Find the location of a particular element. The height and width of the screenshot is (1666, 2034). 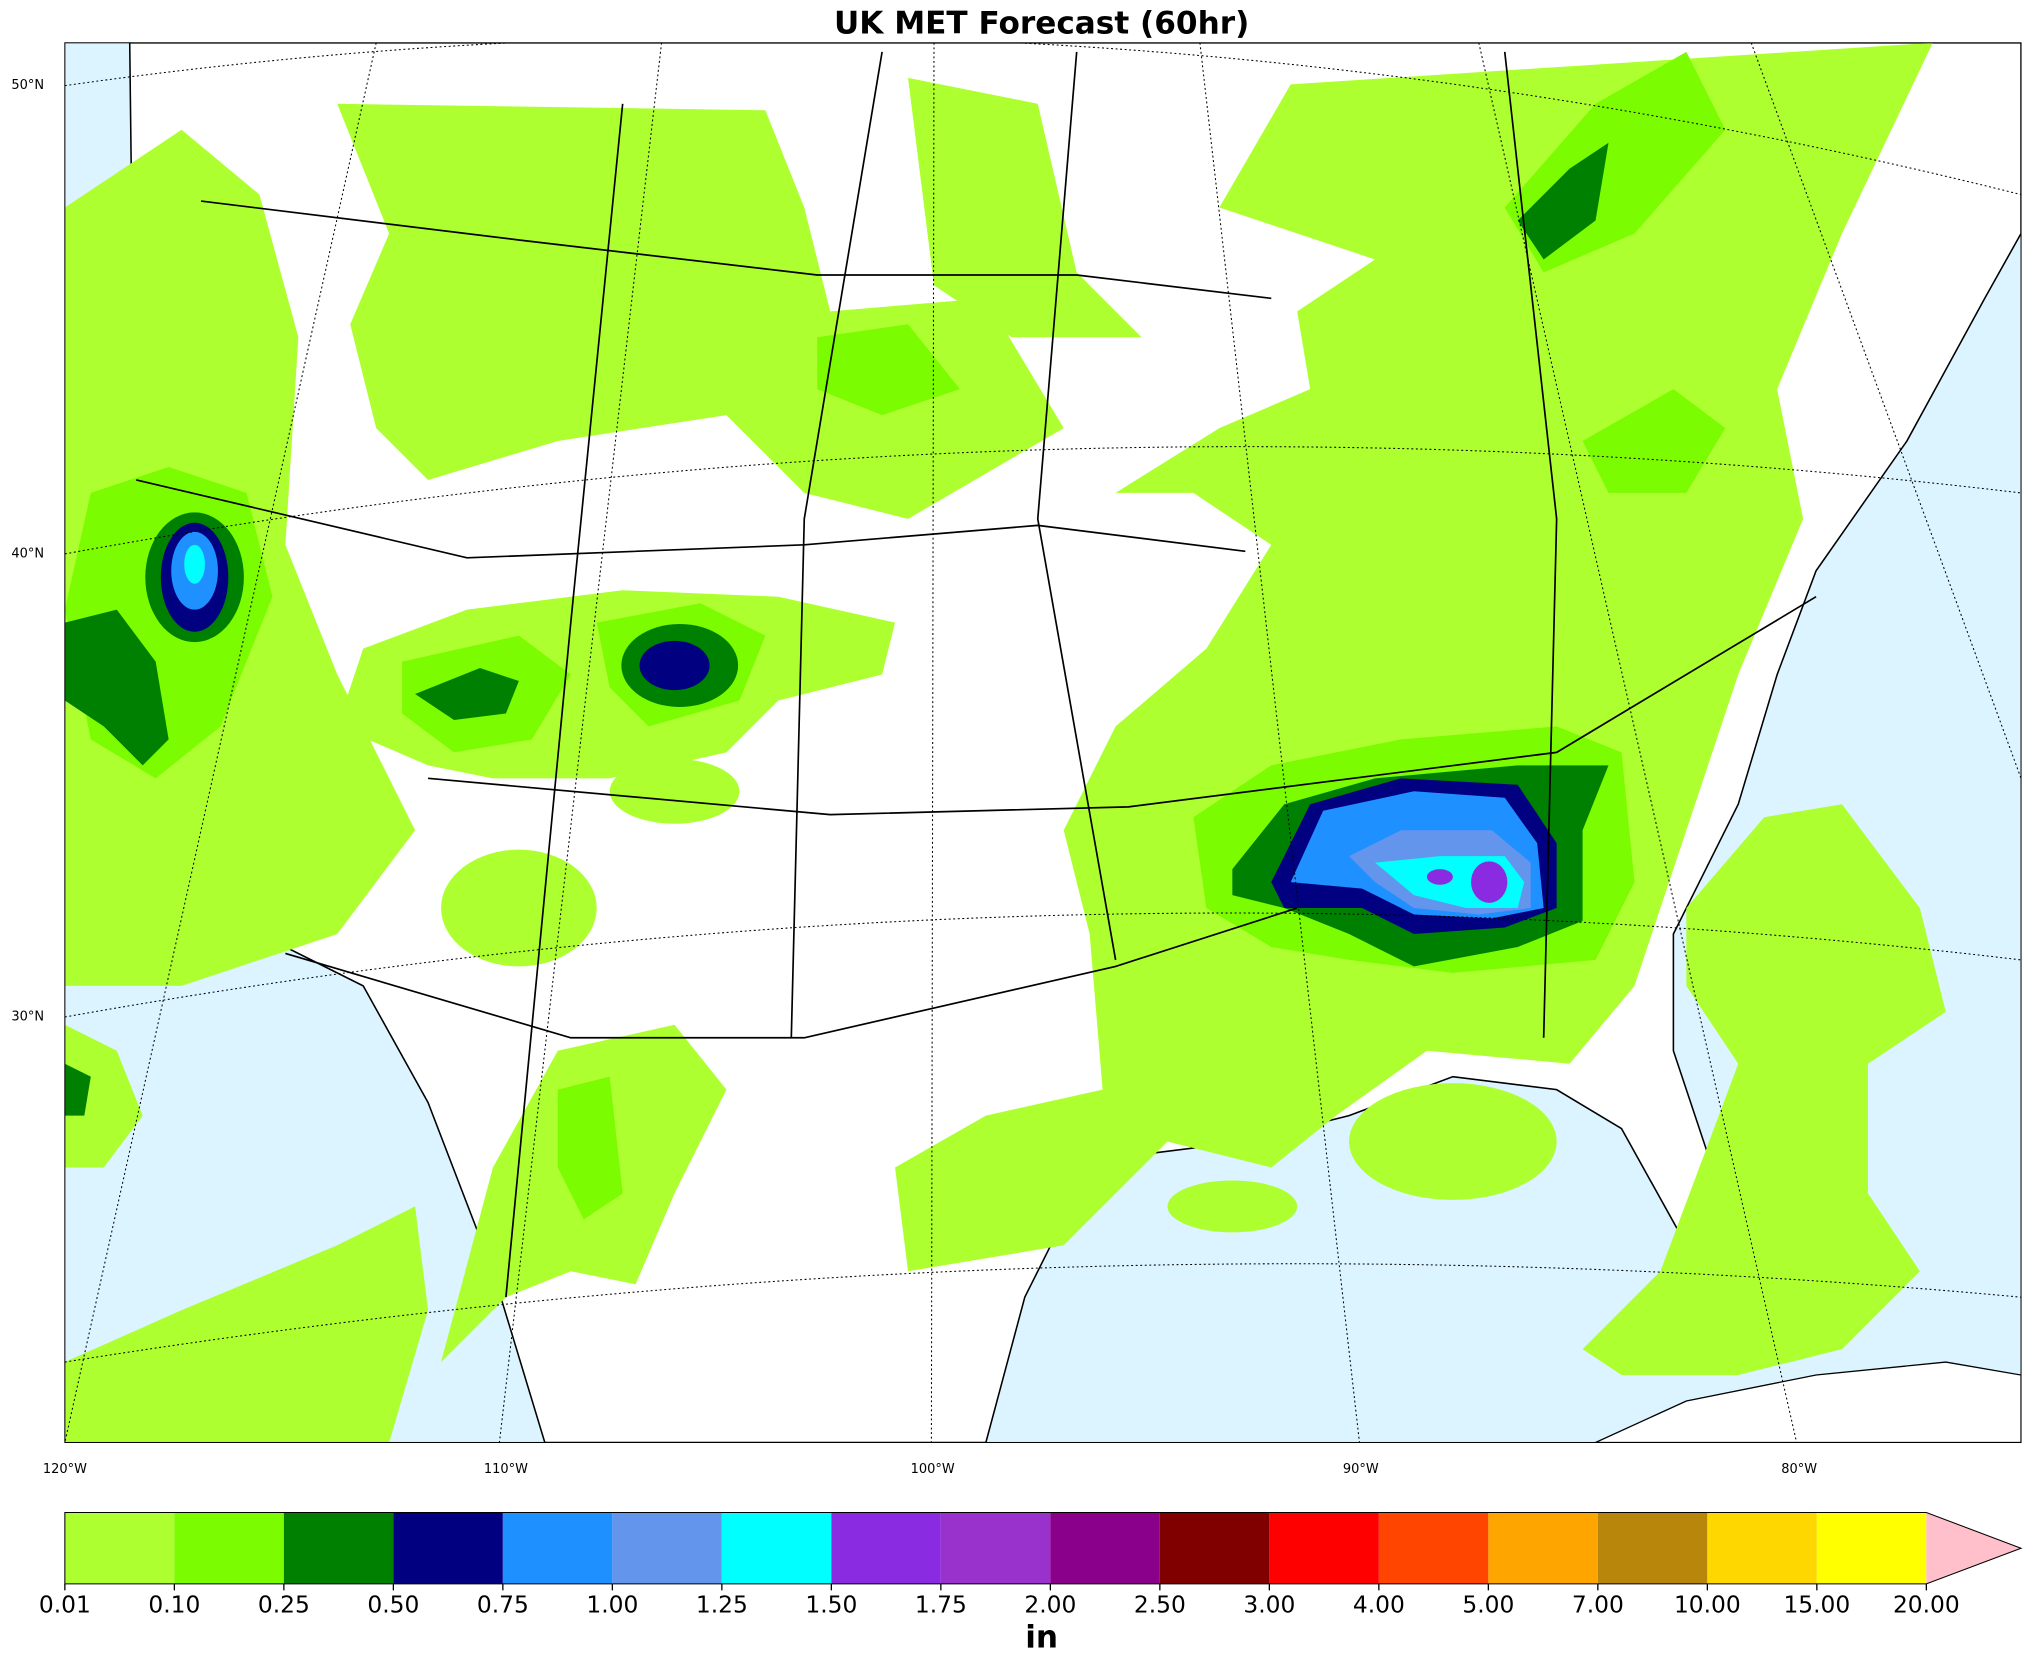

lat-label: 50°N is located at coordinates (27, 85).